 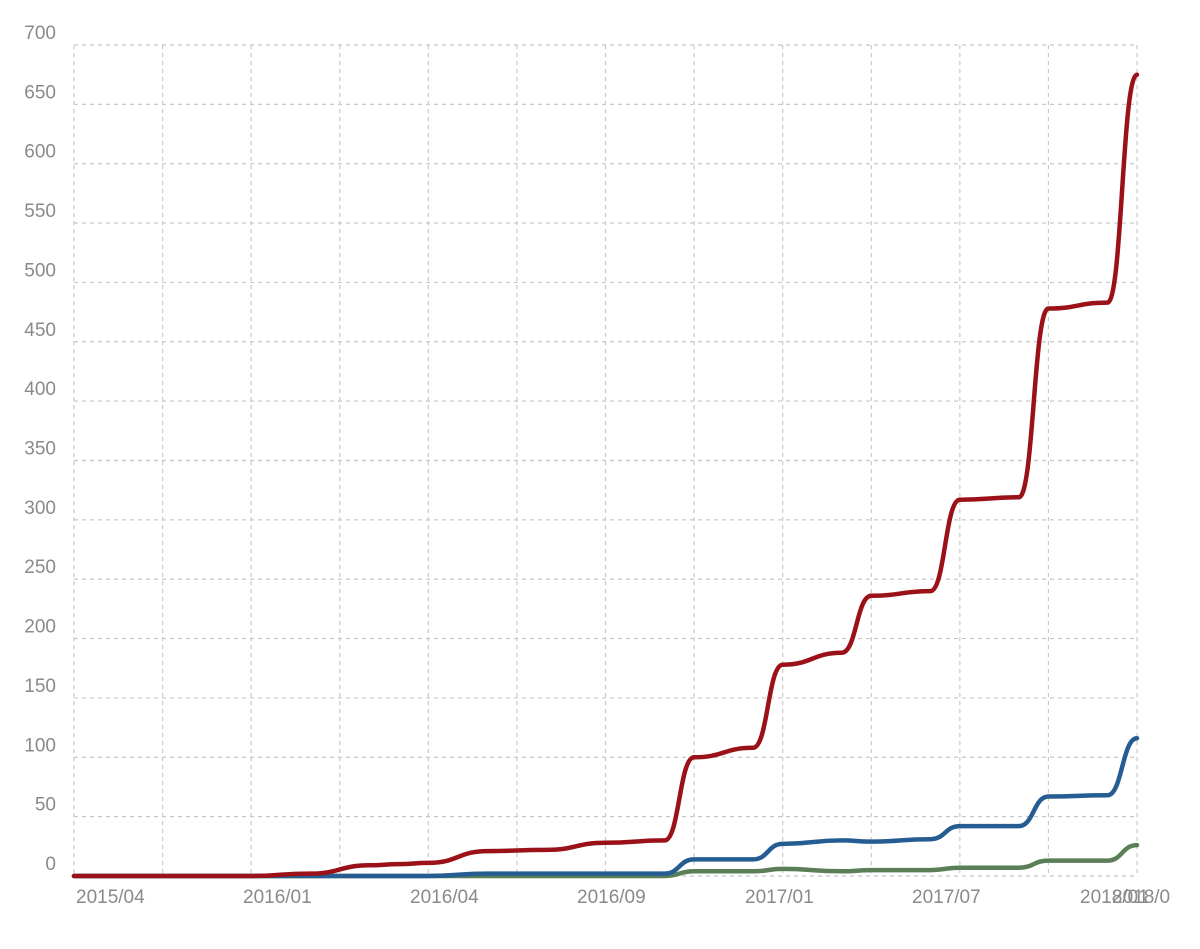 What do you see at coordinates (40, 389) in the screenshot?
I see `y-tick-label: 400` at bounding box center [40, 389].